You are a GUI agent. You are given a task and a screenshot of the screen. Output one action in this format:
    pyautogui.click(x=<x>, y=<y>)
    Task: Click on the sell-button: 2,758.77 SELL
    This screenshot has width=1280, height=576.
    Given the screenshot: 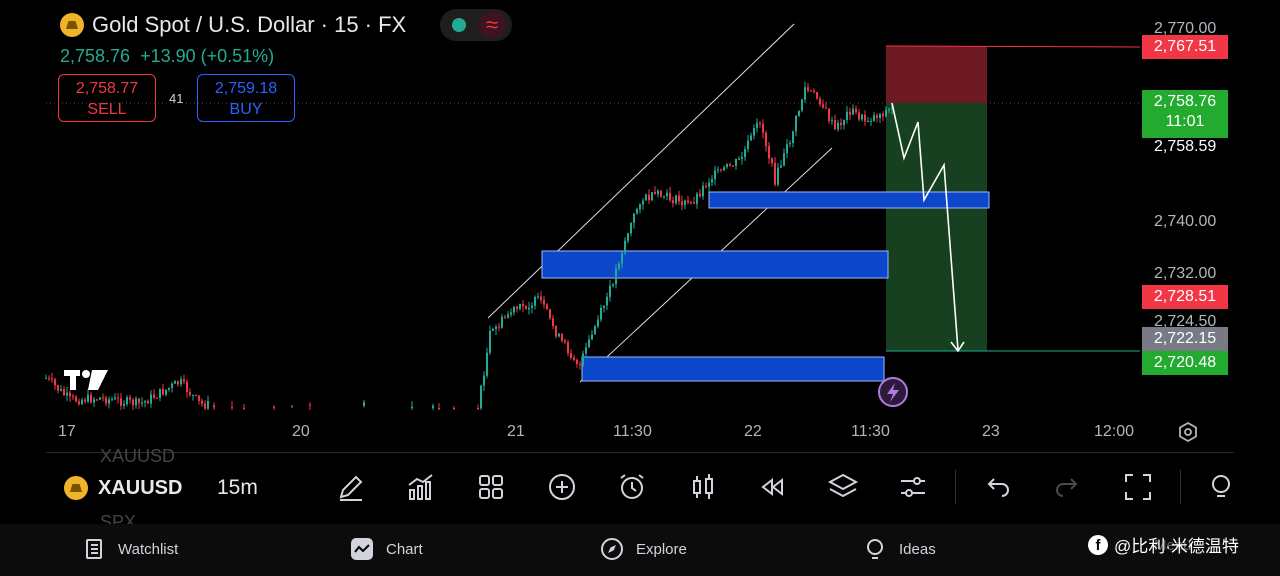 What is the action you would take?
    pyautogui.click(x=107, y=98)
    